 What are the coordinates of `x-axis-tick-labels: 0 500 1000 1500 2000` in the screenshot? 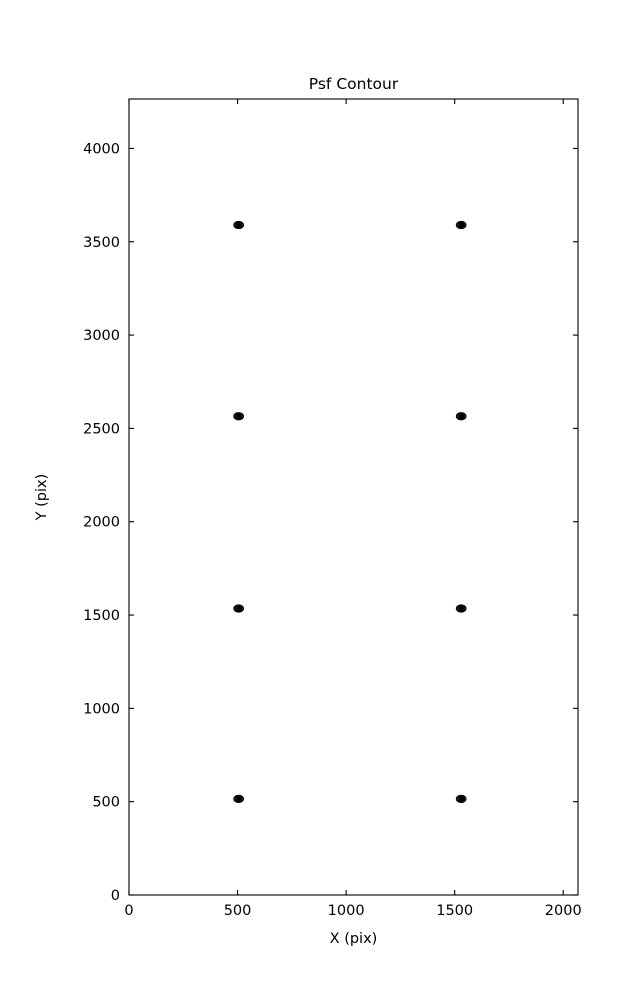 It's located at (352, 911).